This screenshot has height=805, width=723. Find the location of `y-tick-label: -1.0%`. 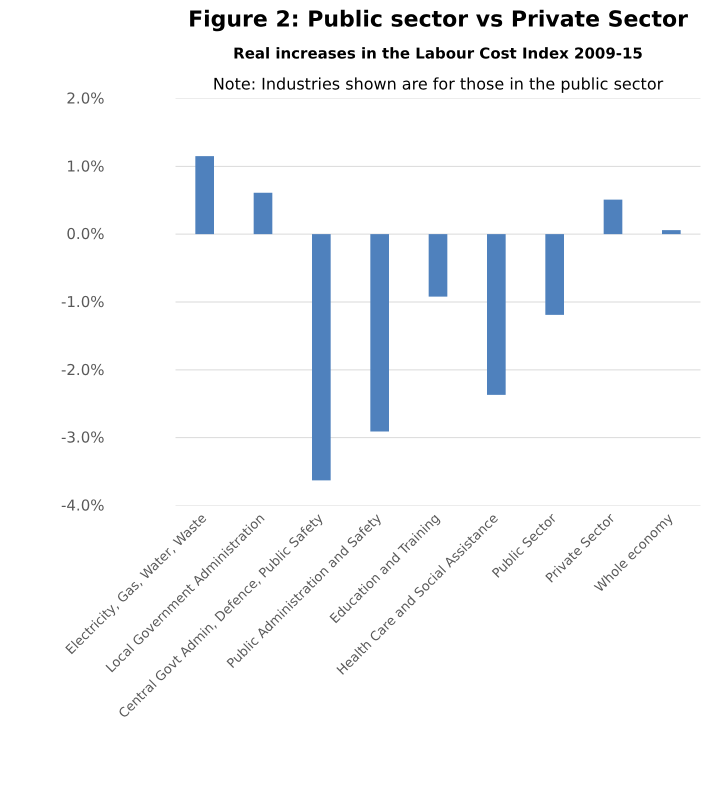

y-tick-label: -1.0% is located at coordinates (82, 302).